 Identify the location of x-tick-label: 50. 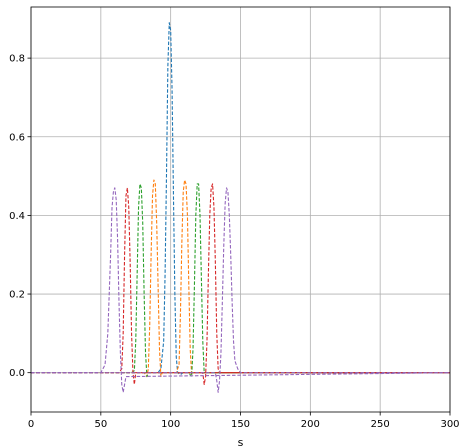
(100, 424).